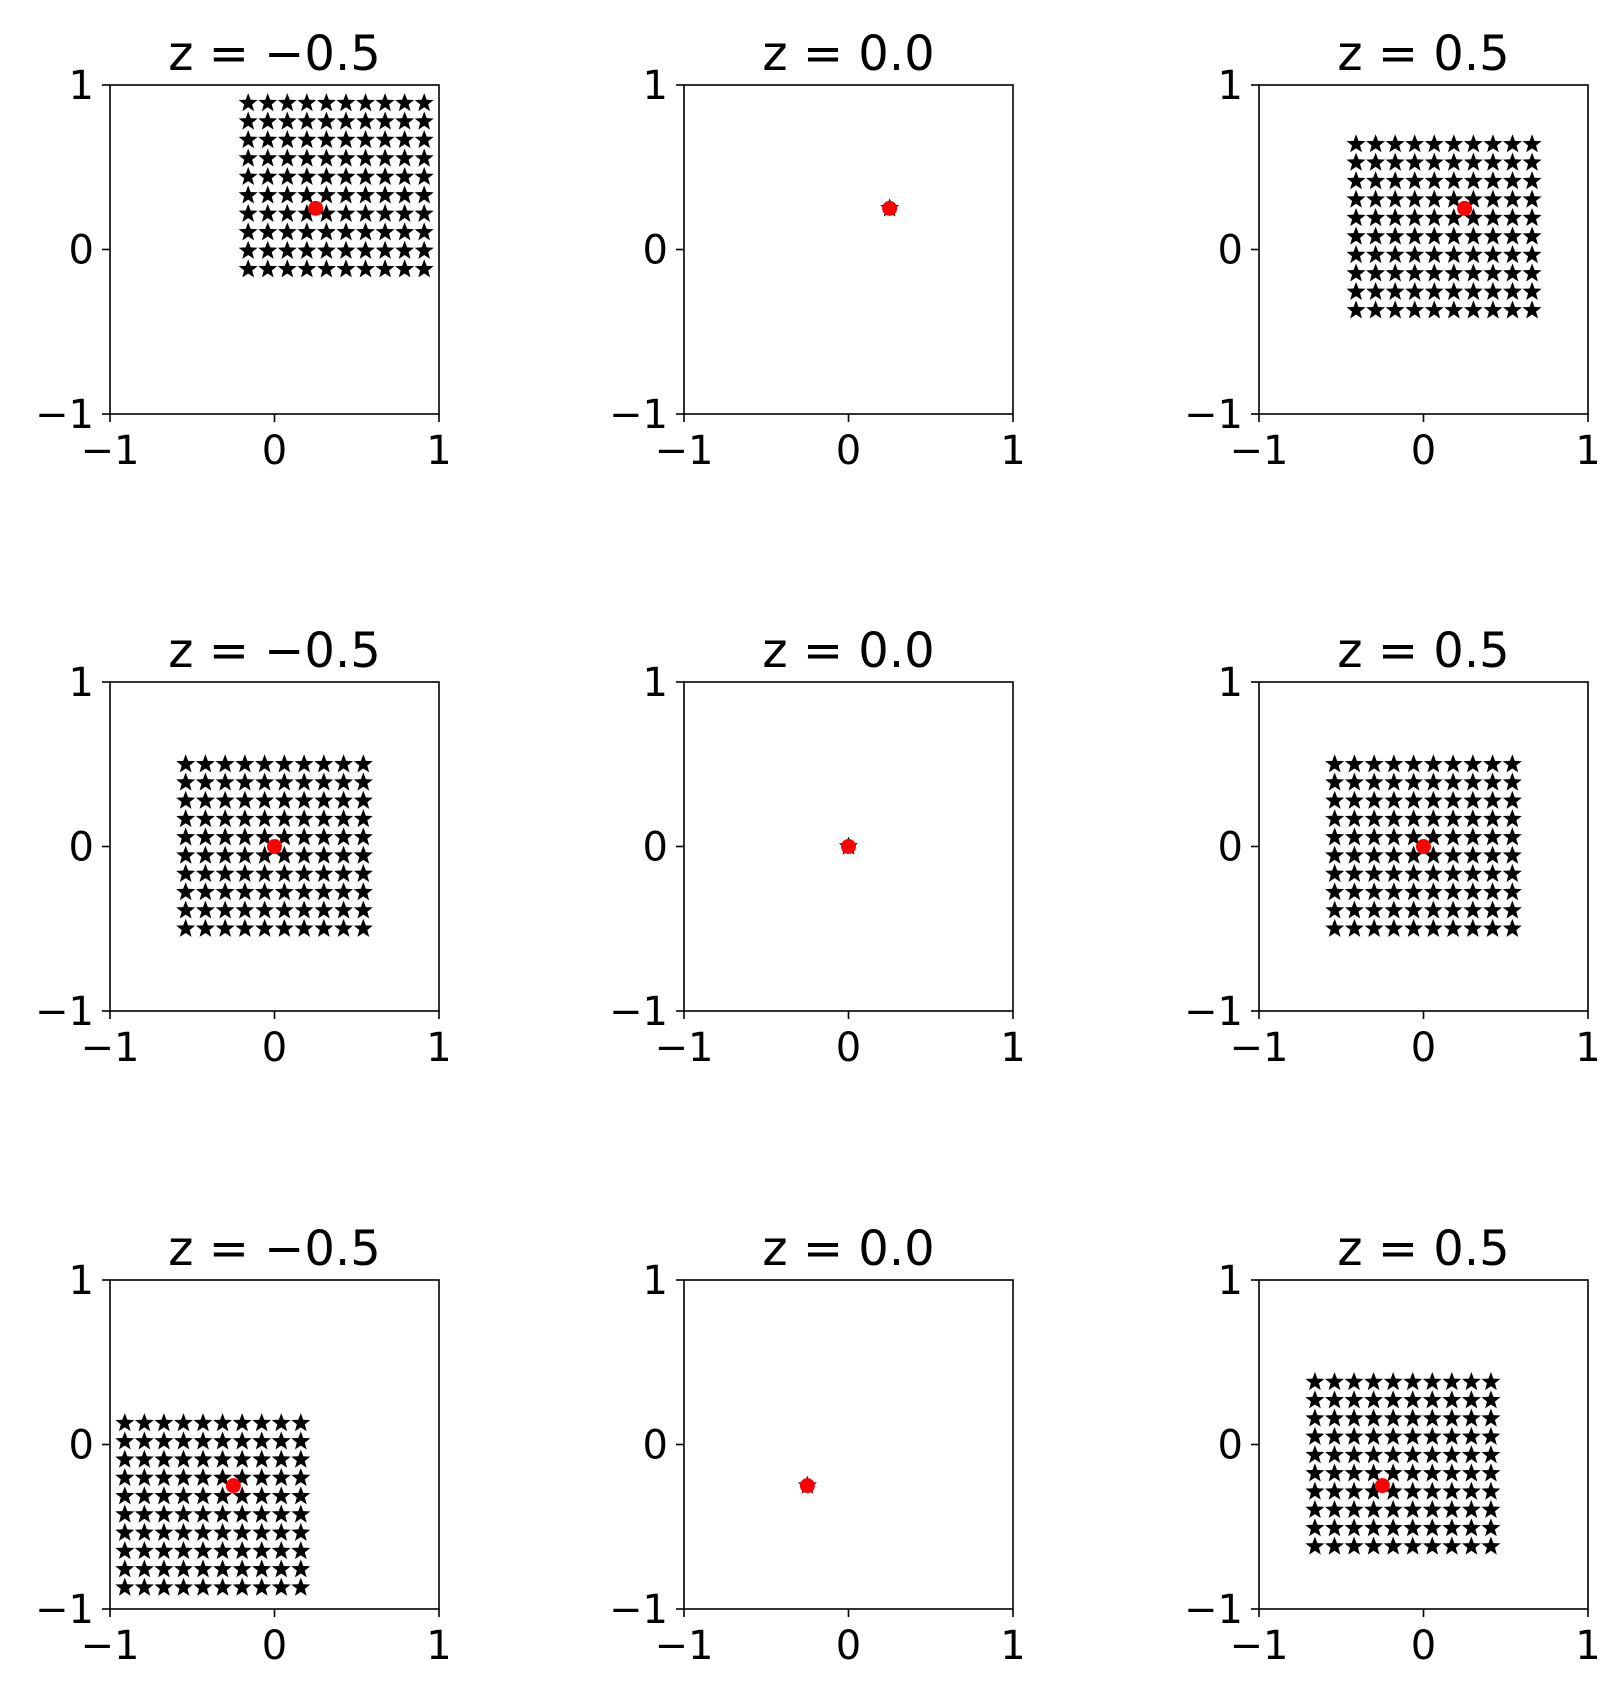 This screenshot has height=1688, width=1624. I want to click on subplot-8: z = 0.0 −1 0 1 −1 0 1, so click(817, 1445).